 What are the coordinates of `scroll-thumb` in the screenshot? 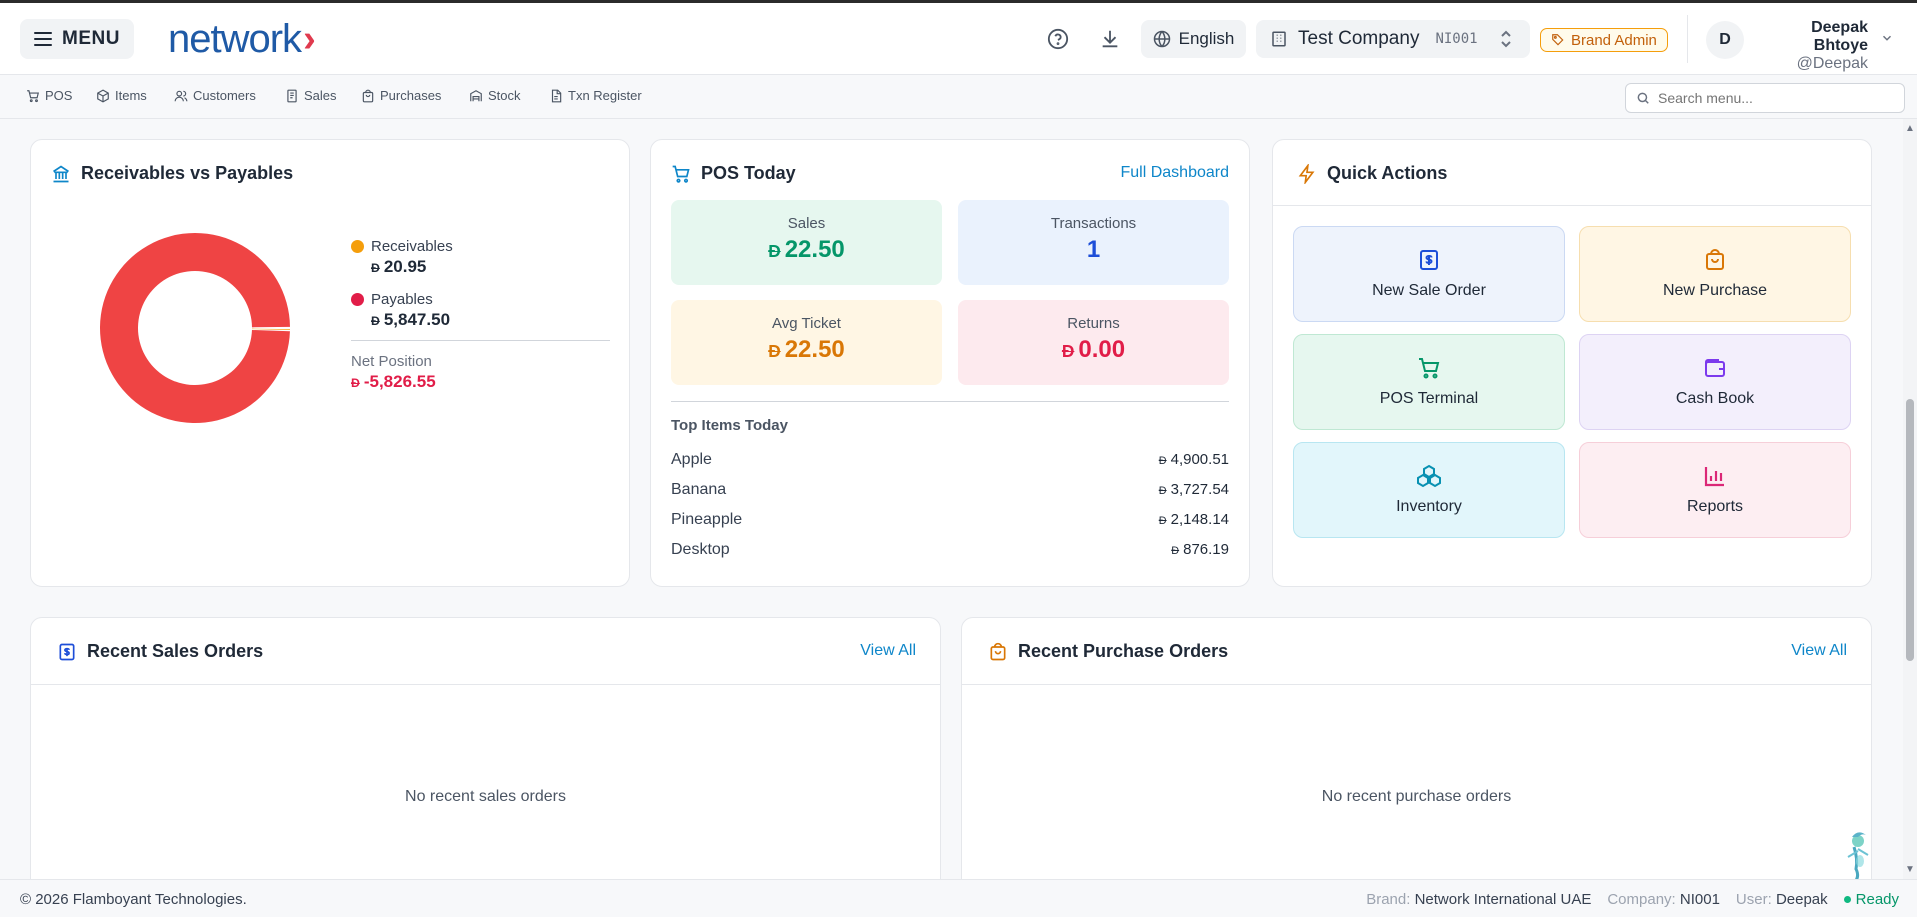 It's located at (1910, 530).